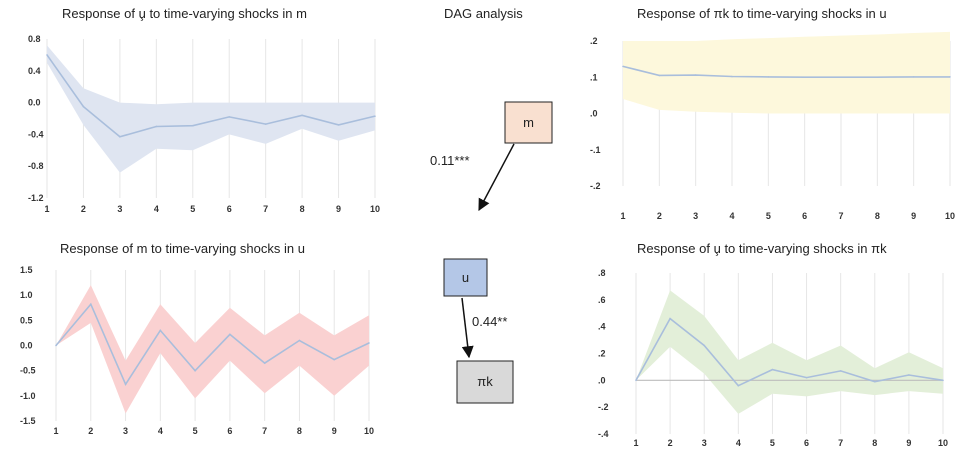  Describe the element at coordinates (603, 434) in the screenshot. I see `y-tick-label: -.4` at that location.